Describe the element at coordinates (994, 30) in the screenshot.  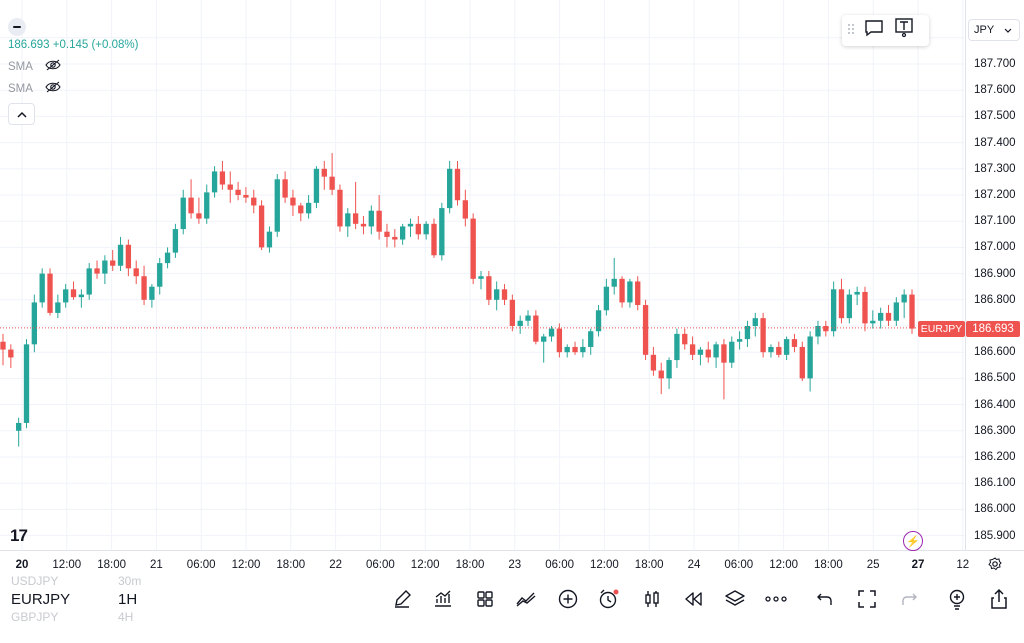
I see `currency-select: JPY` at that location.